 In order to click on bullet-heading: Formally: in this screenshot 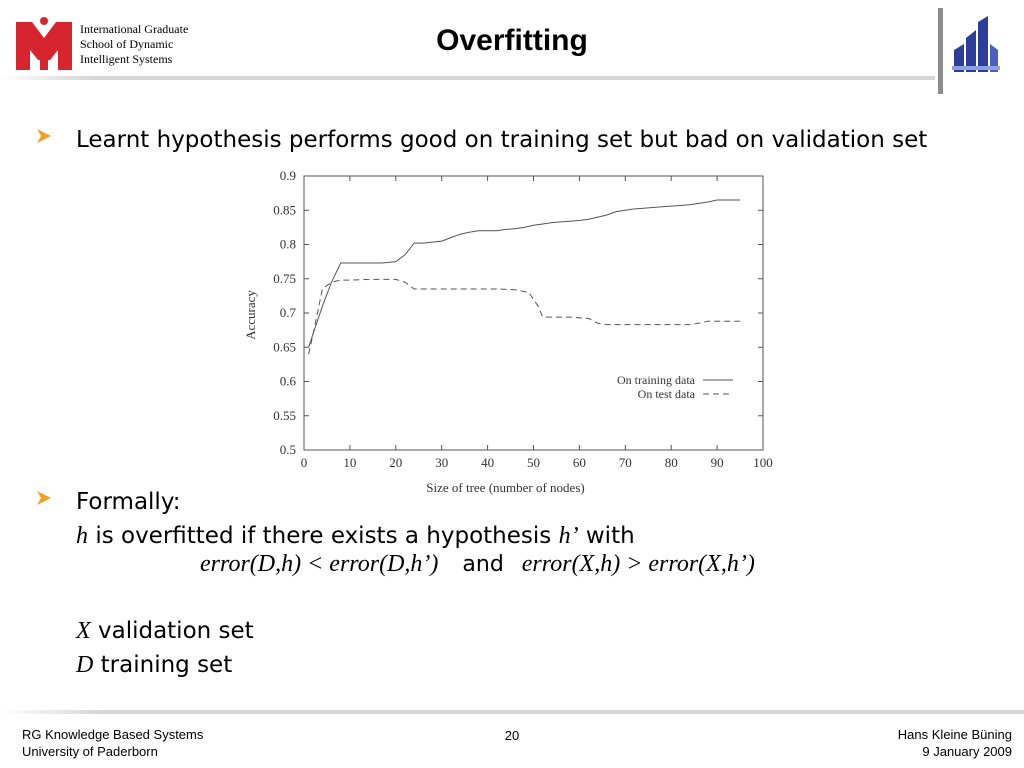, I will do `click(128, 502)`.